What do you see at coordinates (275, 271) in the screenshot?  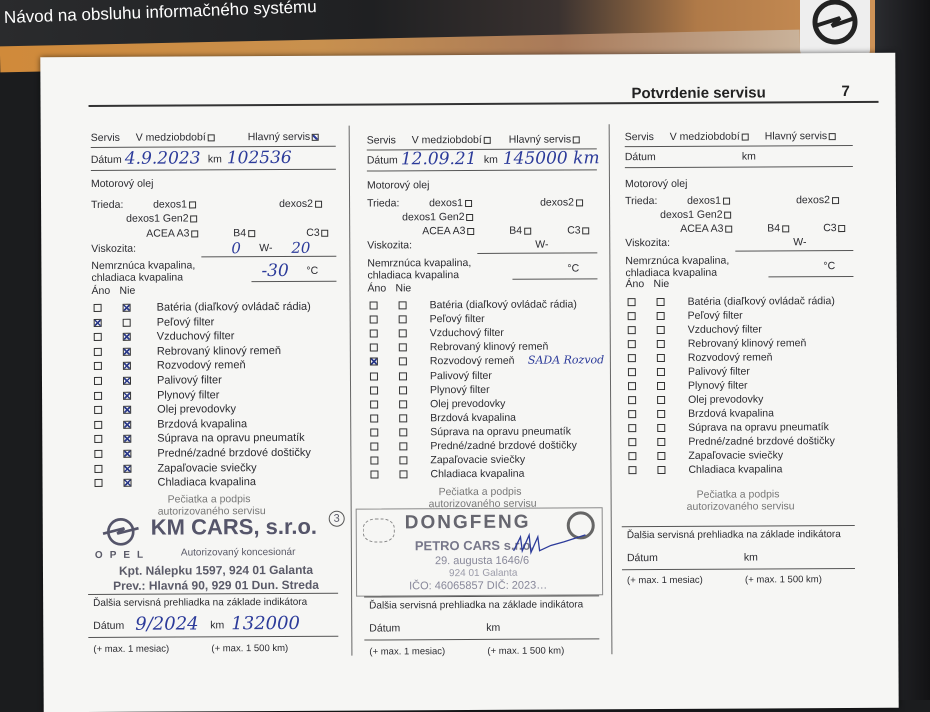 I see `antifreeze-value: -30` at bounding box center [275, 271].